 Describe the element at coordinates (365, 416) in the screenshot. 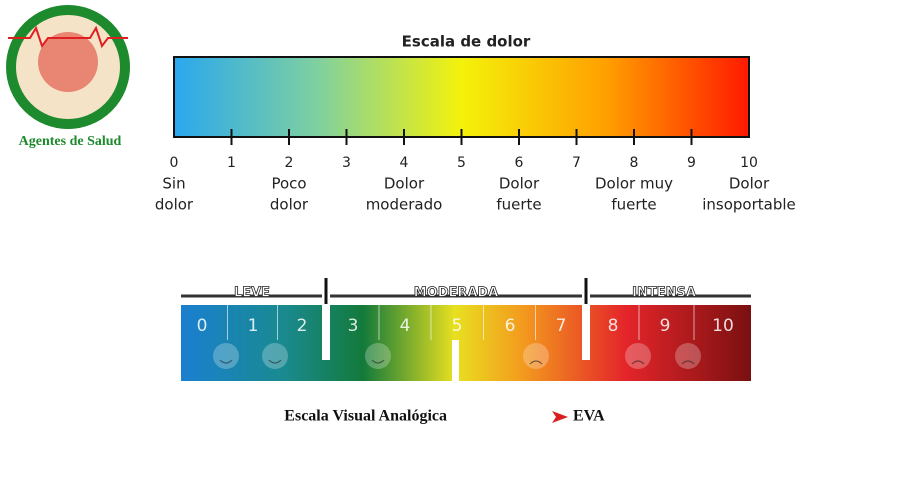

I see `eva-caption: Escala Visual Analógica` at that location.